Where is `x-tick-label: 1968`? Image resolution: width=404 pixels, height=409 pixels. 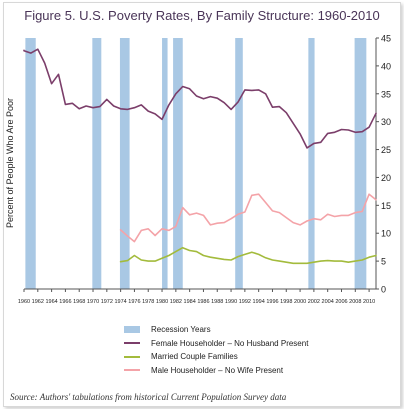
x-tick-label: 1968 is located at coordinates (79, 302).